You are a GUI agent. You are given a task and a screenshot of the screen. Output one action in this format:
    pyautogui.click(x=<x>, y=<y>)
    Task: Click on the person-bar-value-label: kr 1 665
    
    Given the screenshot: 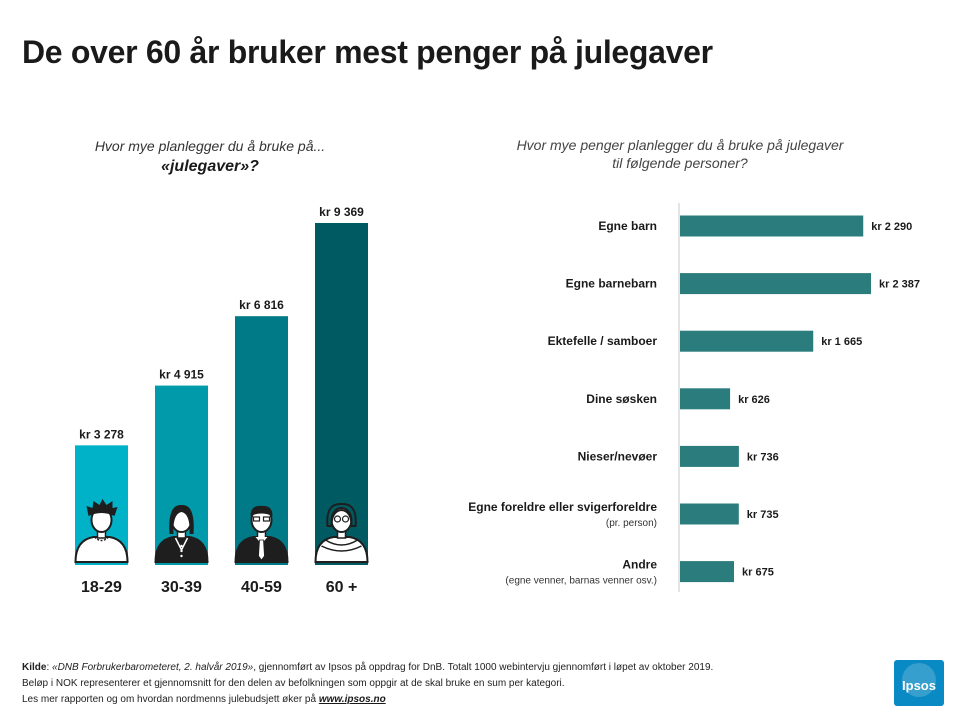 What is the action you would take?
    pyautogui.click(x=841, y=342)
    